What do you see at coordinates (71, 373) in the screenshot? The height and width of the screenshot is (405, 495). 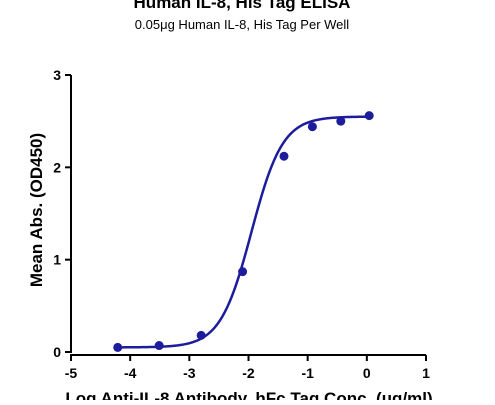 I see `x-tick-label: -5` at bounding box center [71, 373].